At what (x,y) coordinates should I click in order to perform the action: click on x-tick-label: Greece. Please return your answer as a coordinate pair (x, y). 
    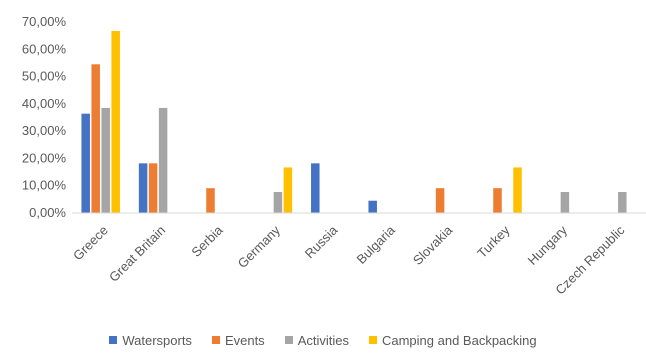
    Looking at the image, I should click on (90, 243).